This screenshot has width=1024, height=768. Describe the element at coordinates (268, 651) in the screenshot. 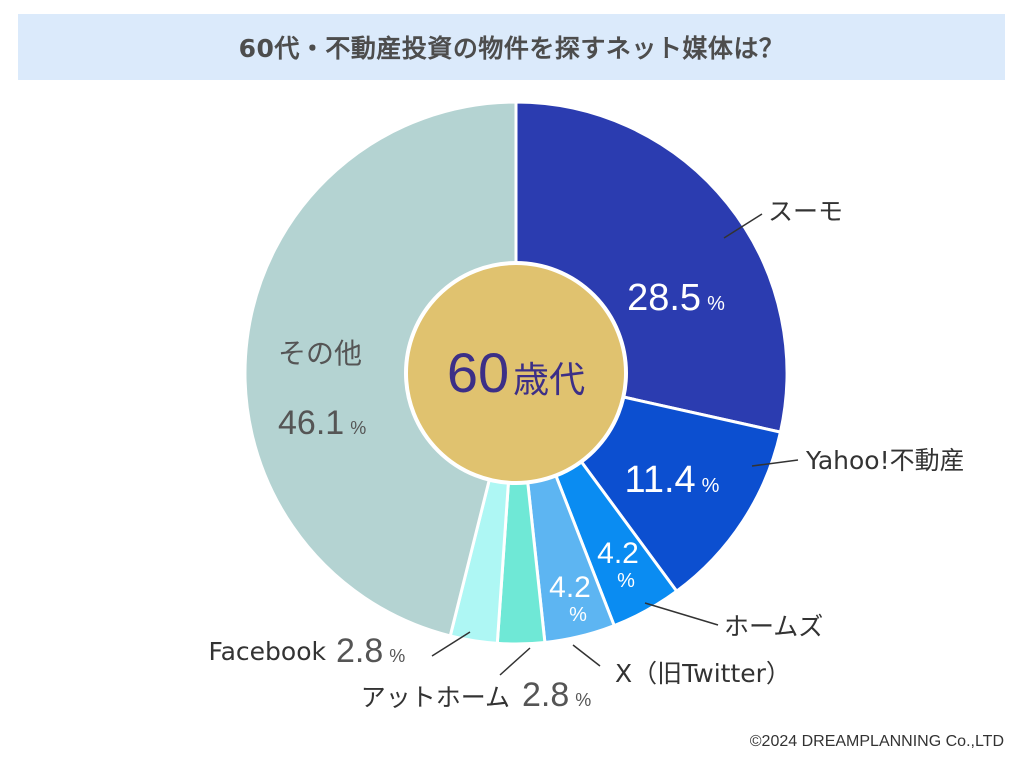

I see `category-label-facebook: Facebook` at that location.